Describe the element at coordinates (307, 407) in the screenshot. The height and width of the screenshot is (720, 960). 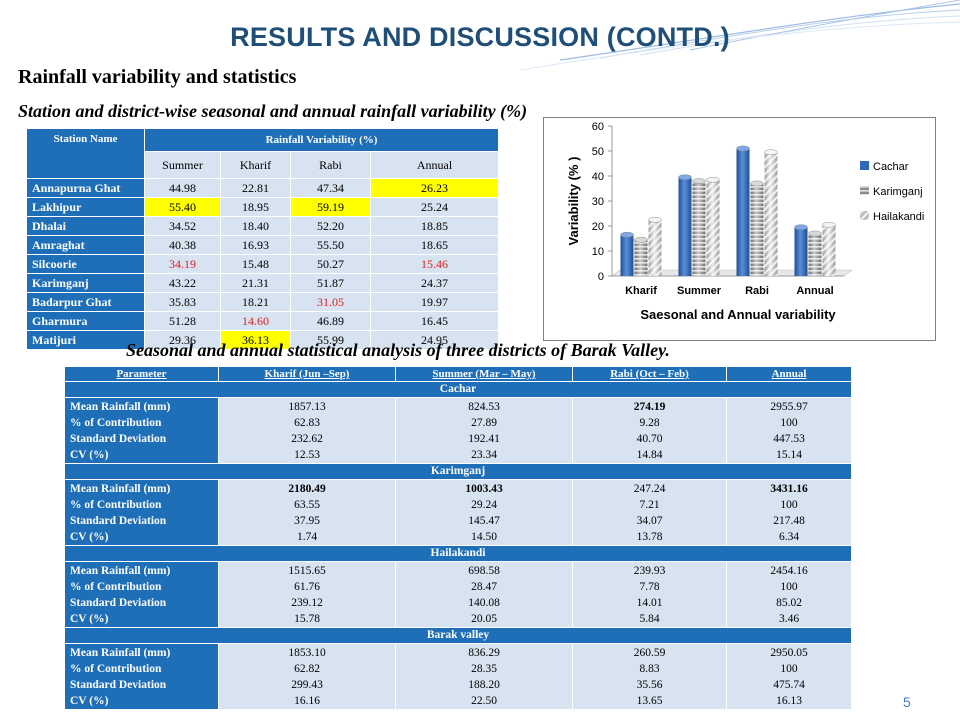
I see `stats-value: 1857.13` at that location.